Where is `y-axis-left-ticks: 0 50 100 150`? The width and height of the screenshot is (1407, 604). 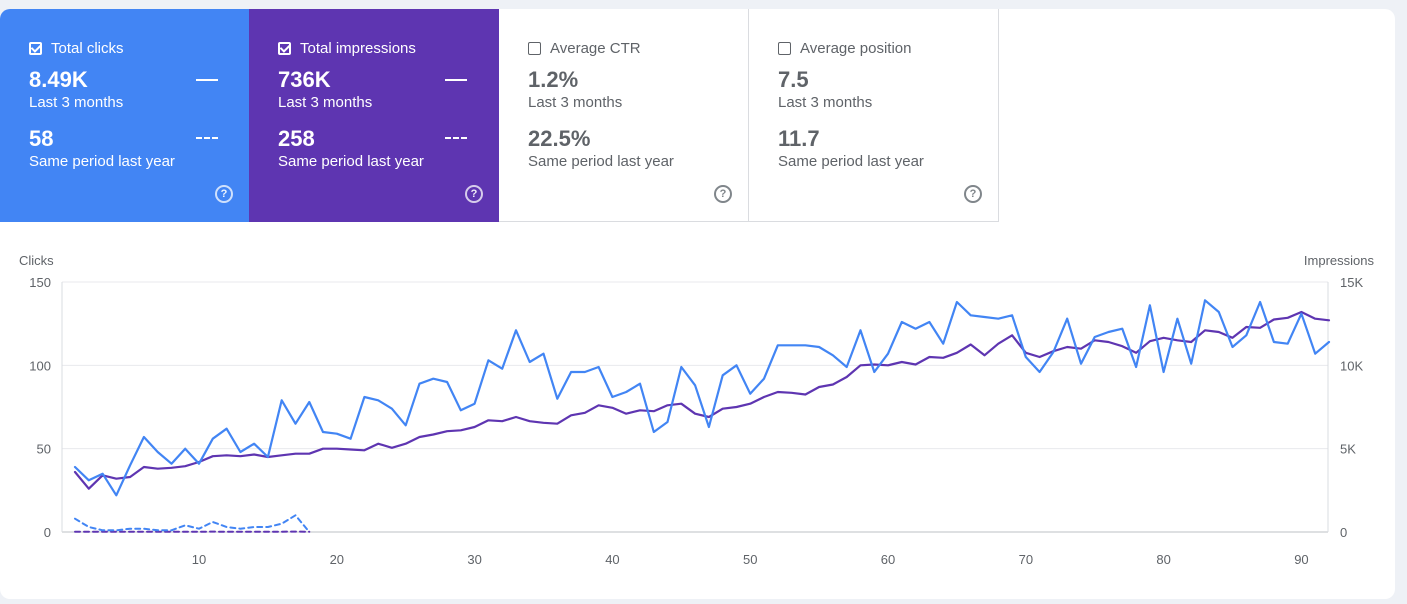
y-axis-left-ticks: 0 50 100 150 is located at coordinates (40, 407).